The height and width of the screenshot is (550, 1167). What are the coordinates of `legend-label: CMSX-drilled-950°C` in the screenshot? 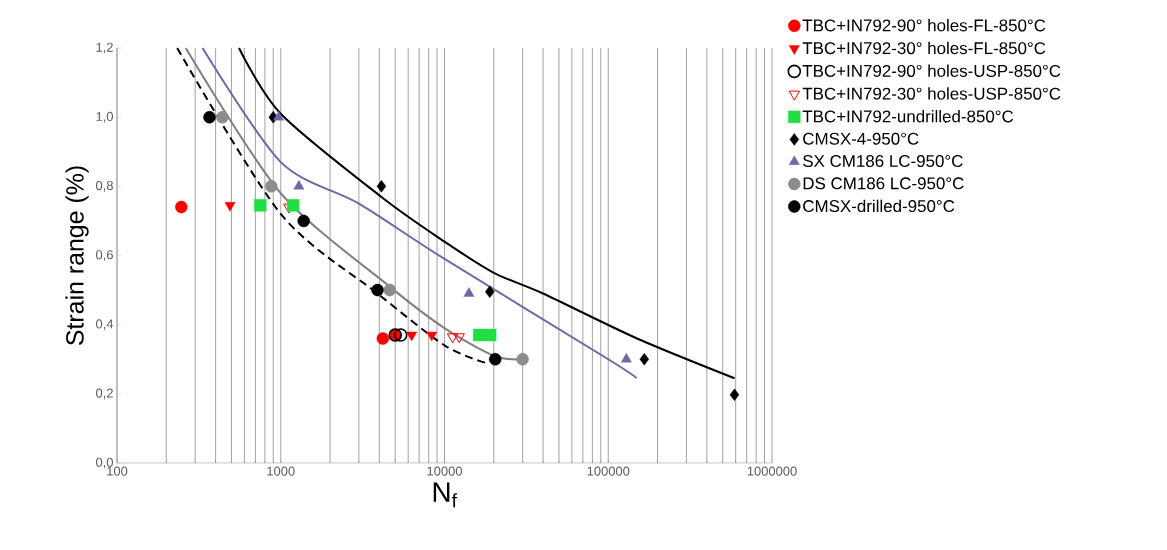 It's located at (879, 206).